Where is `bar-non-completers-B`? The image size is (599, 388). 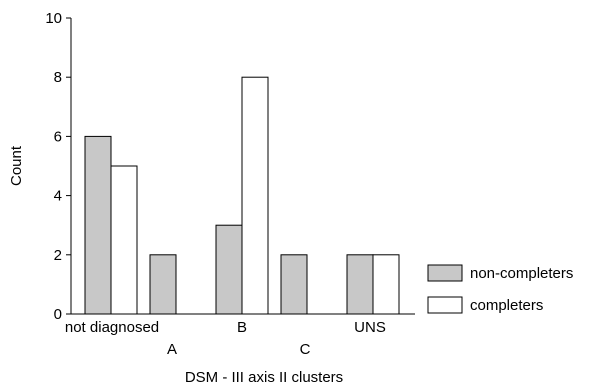
bar-non-completers-B is located at coordinates (229, 269).